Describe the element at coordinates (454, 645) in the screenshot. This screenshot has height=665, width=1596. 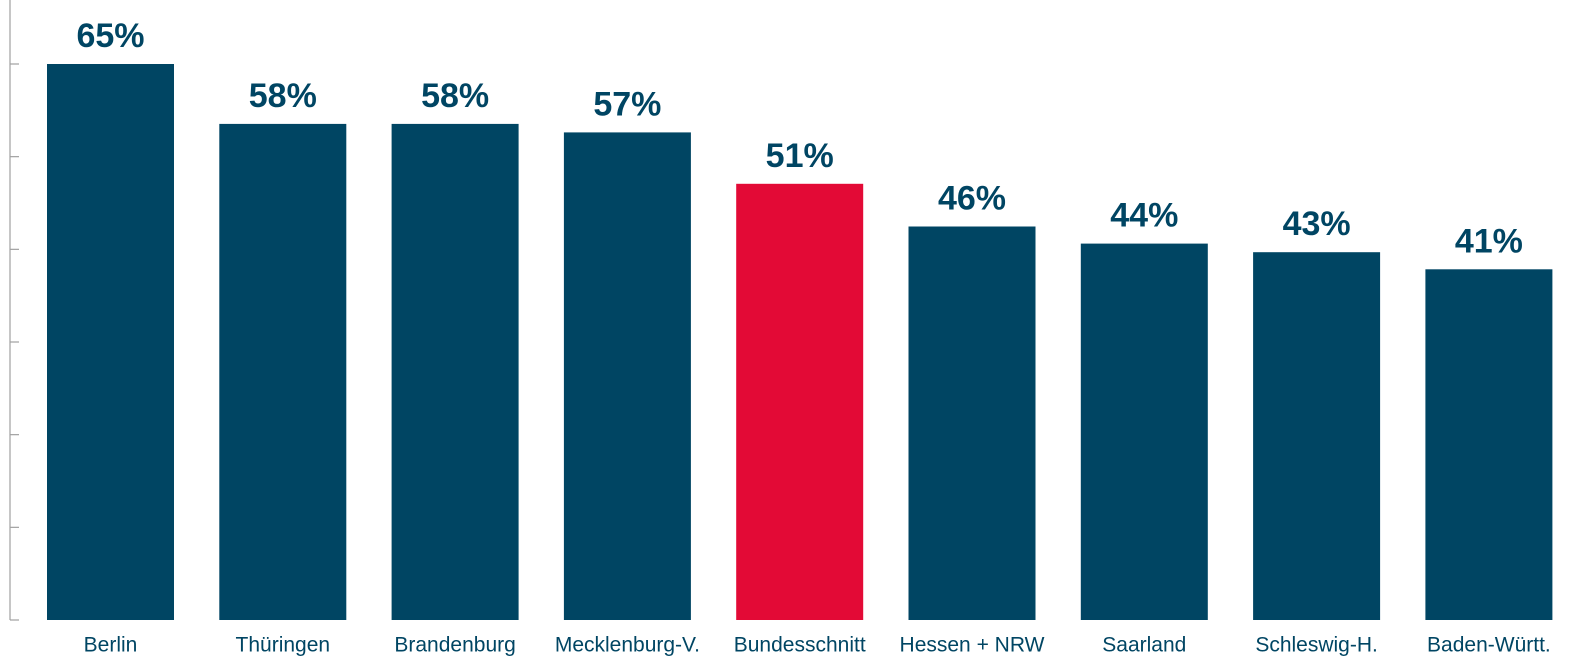
I see `category-label: Brandenburg` at that location.